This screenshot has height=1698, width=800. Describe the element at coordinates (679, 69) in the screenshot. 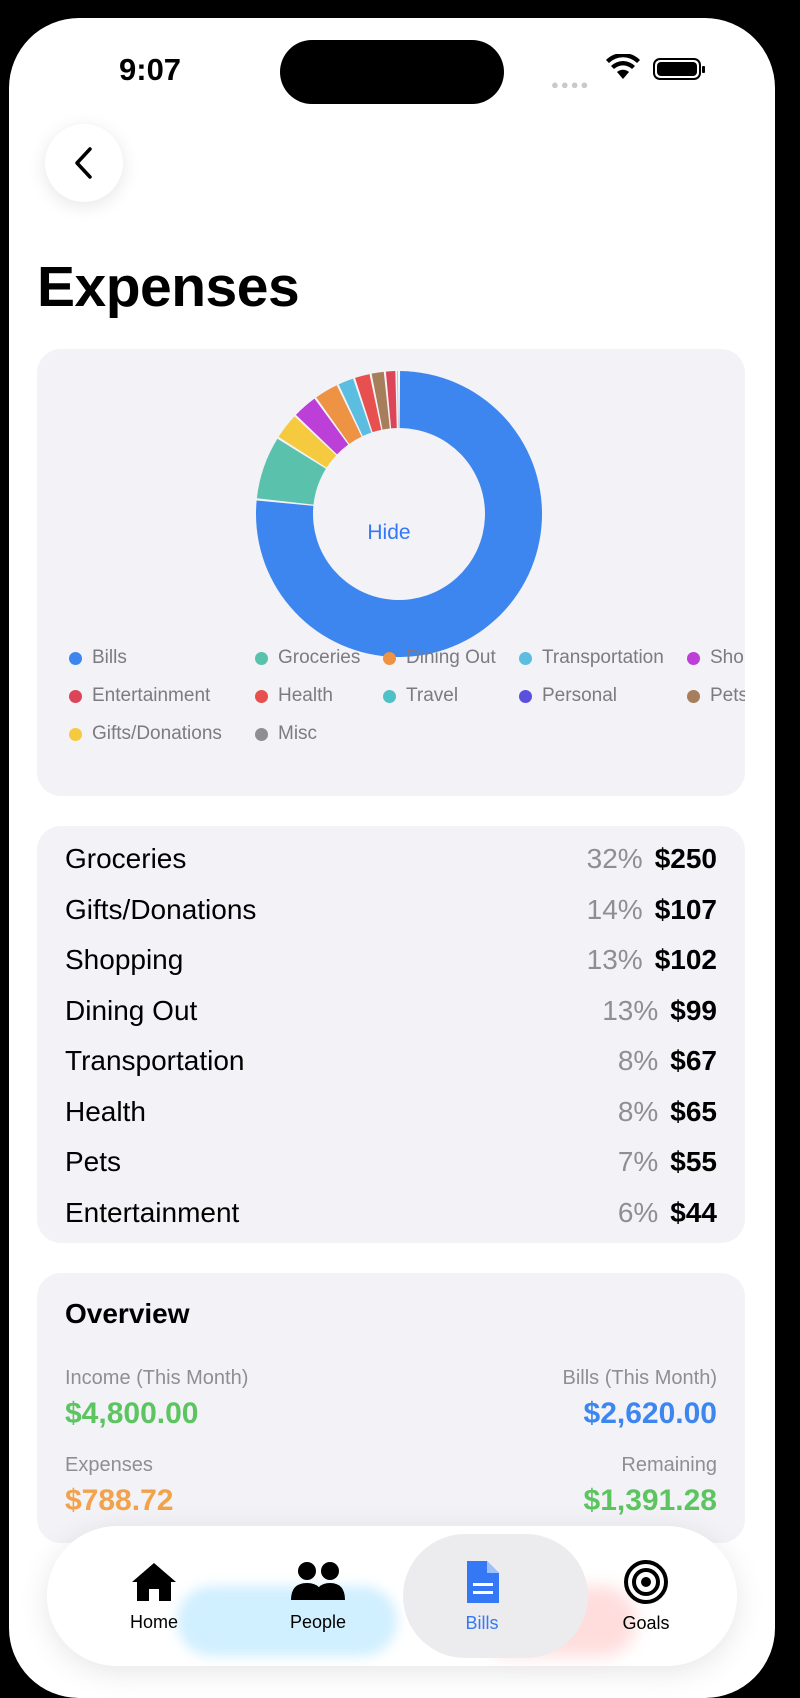

I see `battery-icon` at that location.